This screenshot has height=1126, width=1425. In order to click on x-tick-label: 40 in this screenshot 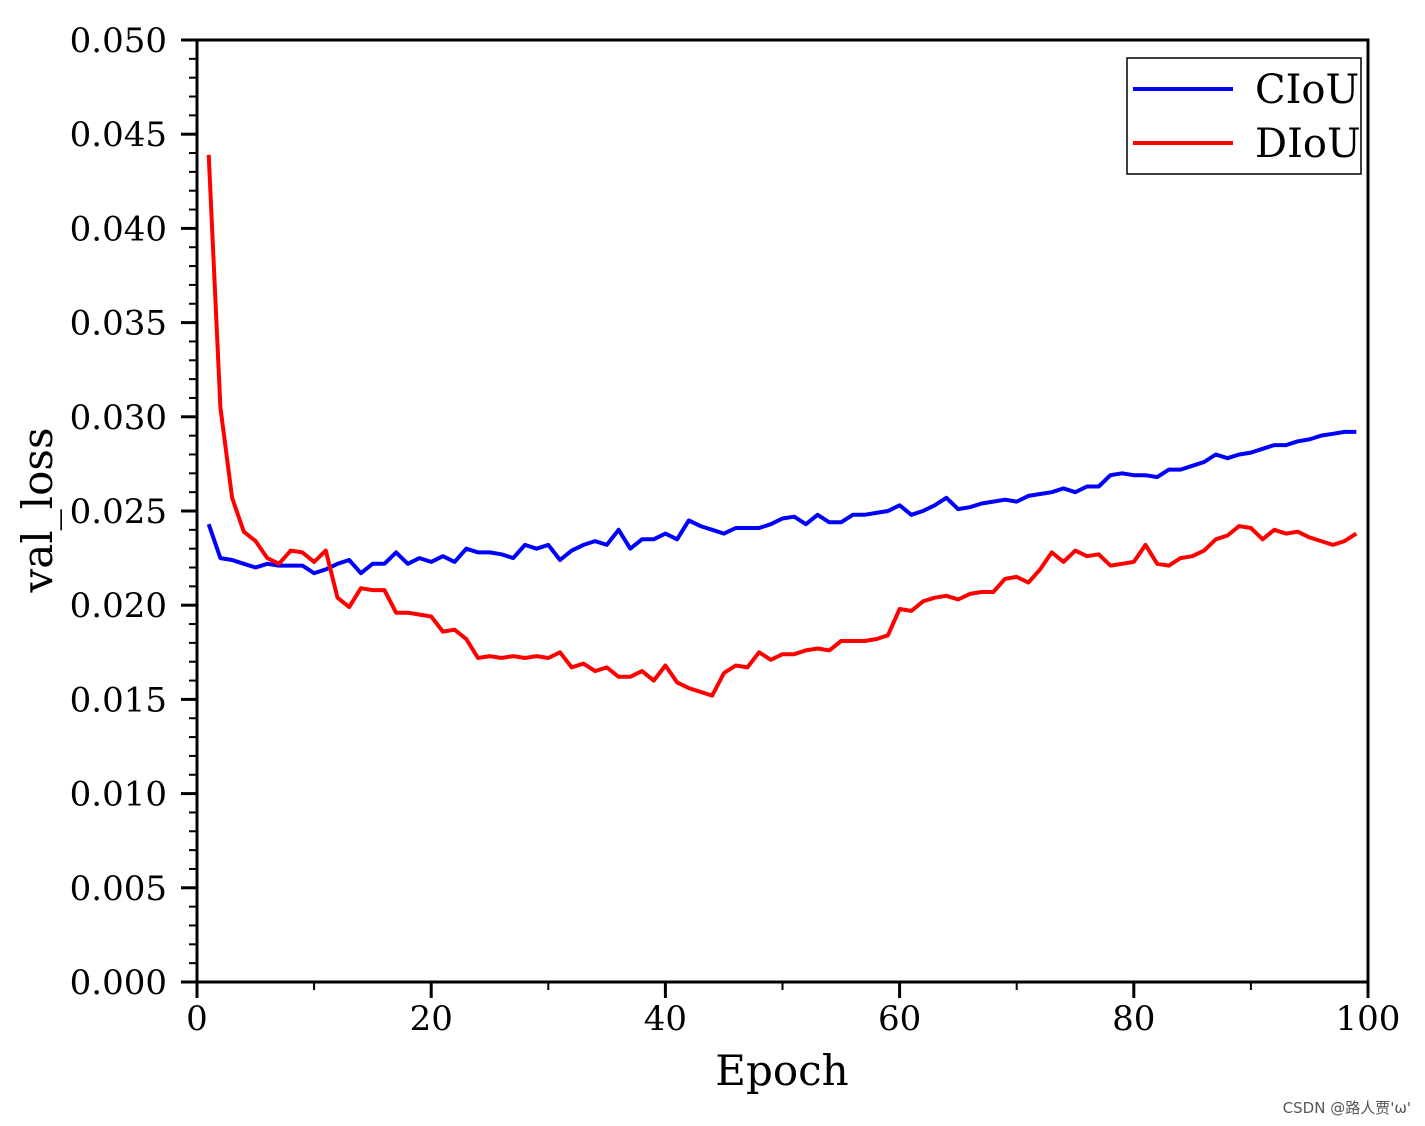, I will do `click(665, 1019)`.